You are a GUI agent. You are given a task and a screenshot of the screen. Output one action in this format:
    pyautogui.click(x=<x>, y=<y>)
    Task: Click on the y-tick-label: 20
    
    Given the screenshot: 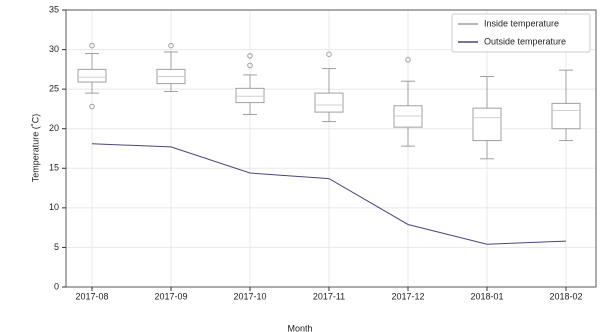 What is the action you would take?
    pyautogui.click(x=54, y=128)
    